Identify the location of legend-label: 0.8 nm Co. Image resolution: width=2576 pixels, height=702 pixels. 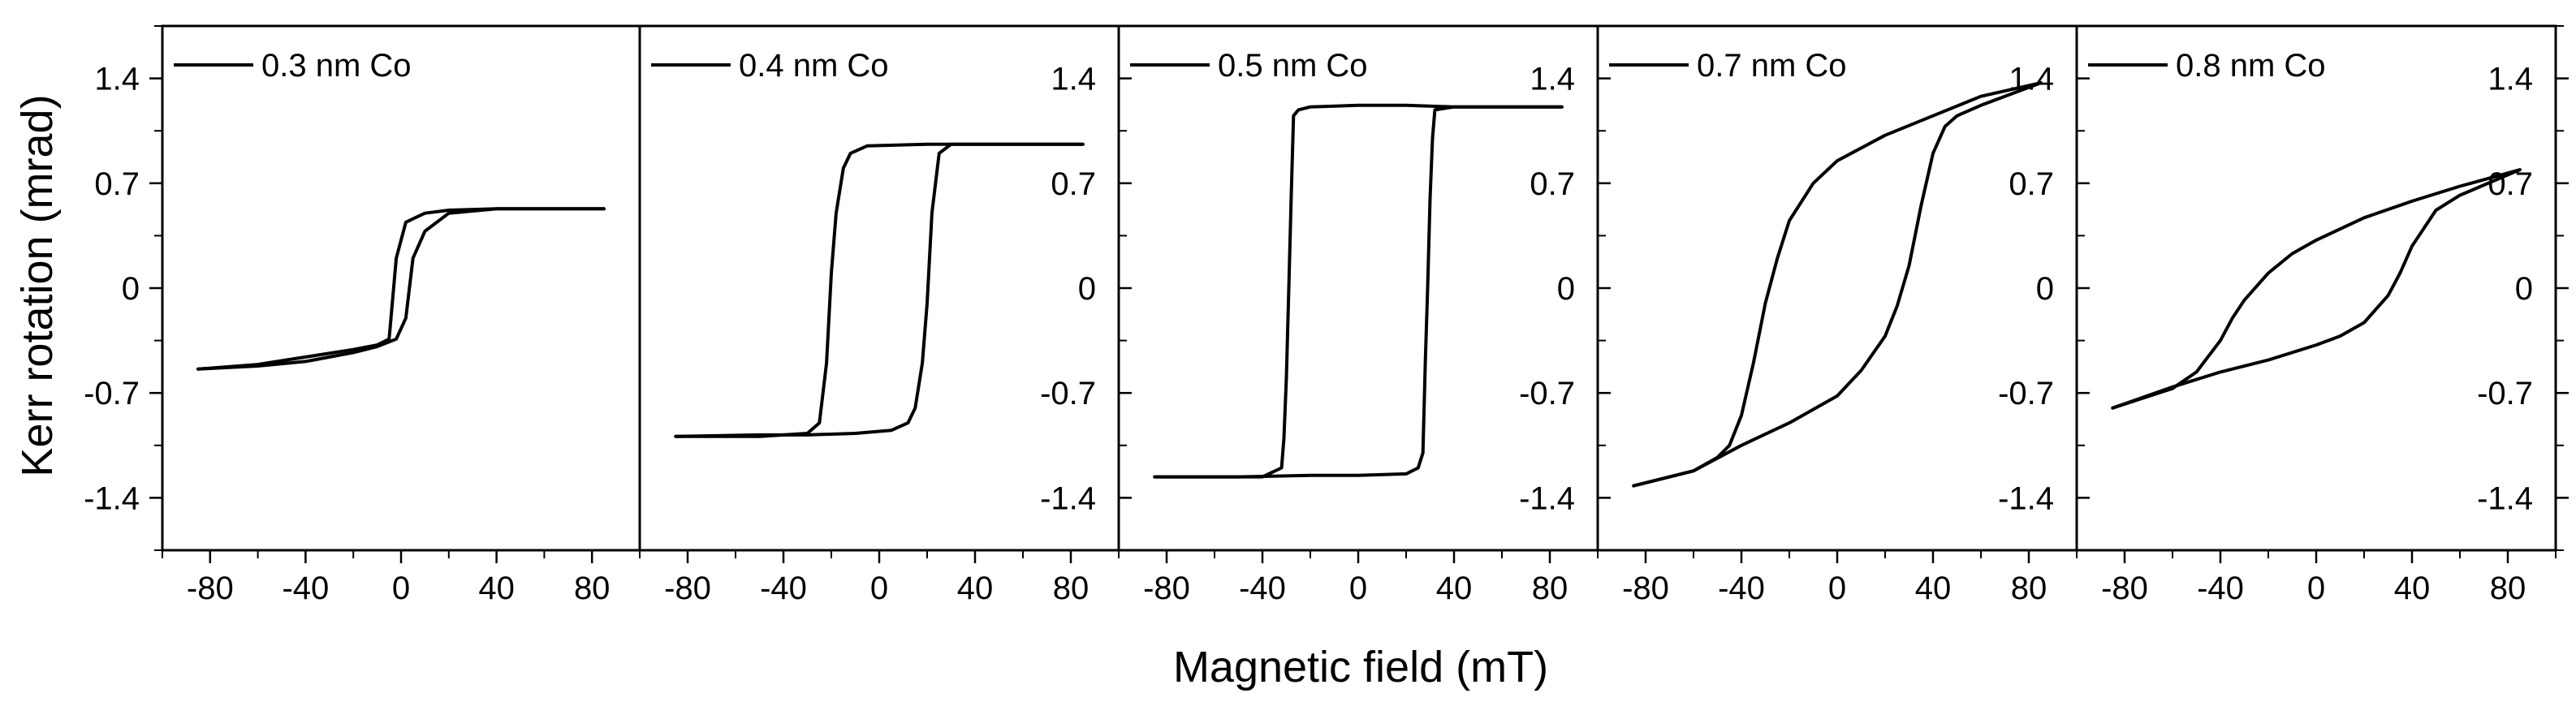
(2251, 66).